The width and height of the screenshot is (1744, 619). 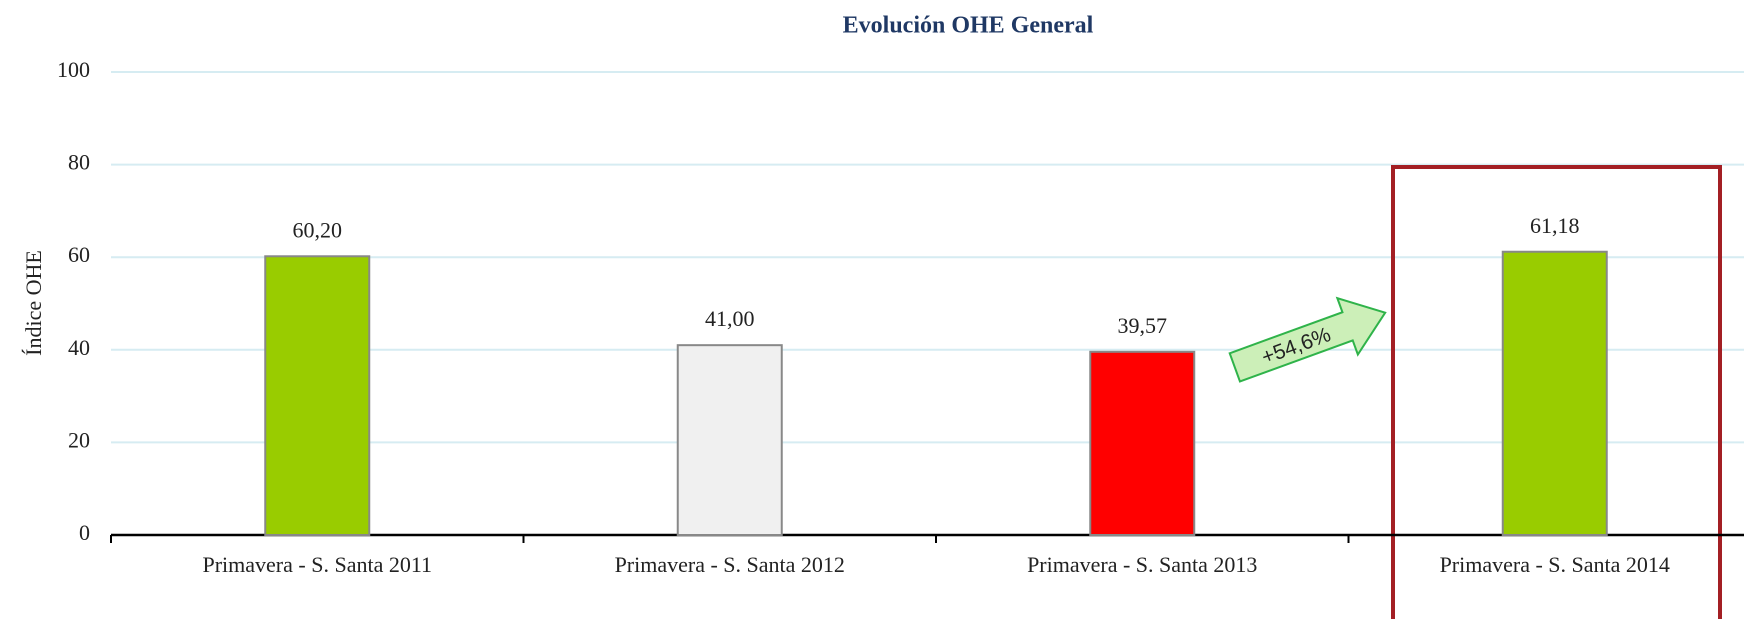 What do you see at coordinates (79, 162) in the screenshot?
I see `y-tick-label: 80` at bounding box center [79, 162].